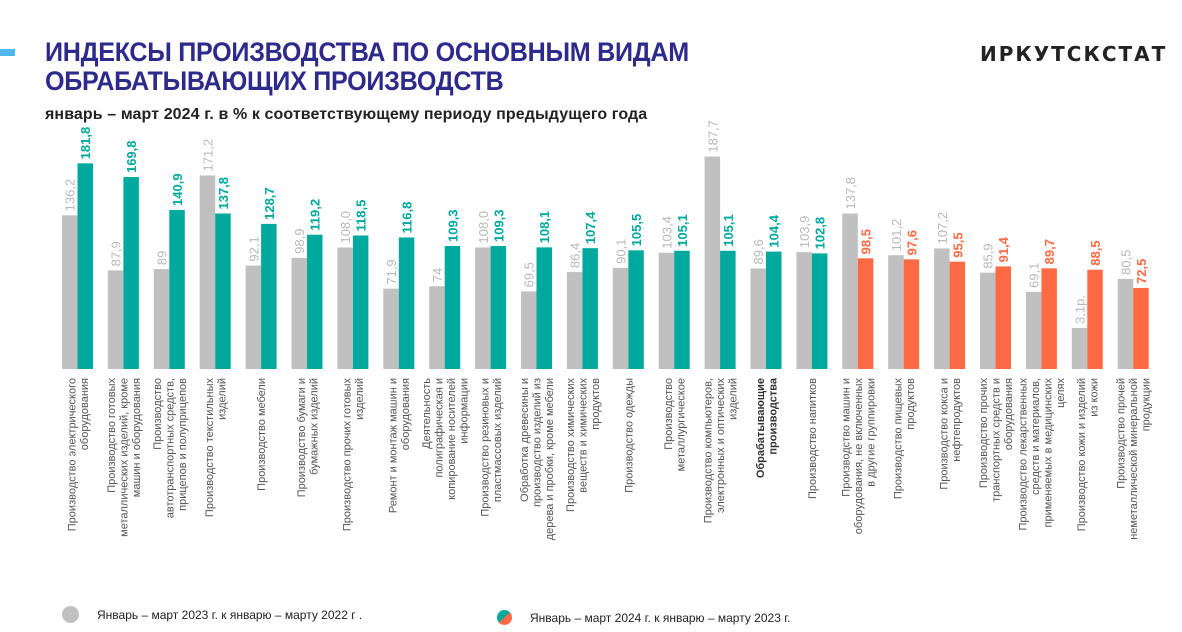  I want to click on category-label-15: Обрабатывающие производства, so click(767, 427).